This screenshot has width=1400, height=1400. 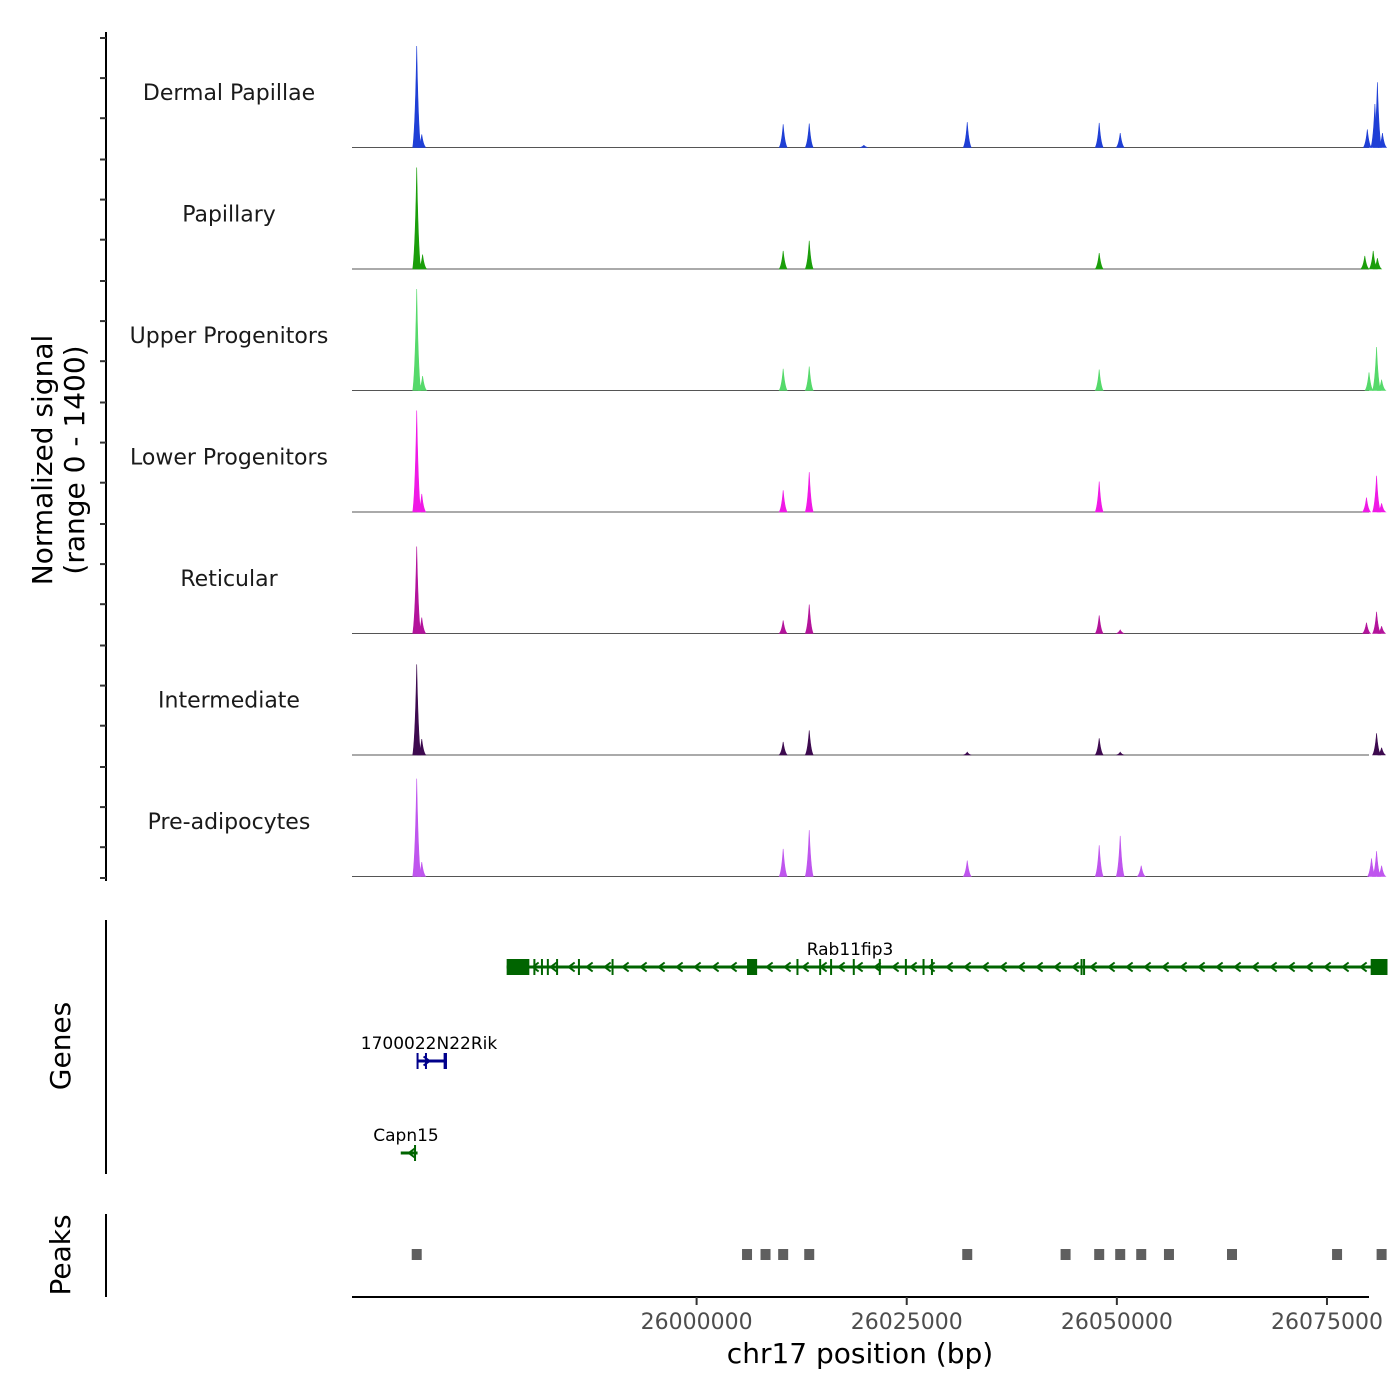 I want to click on track-label: Pre-adipocytes, so click(x=229, y=822).